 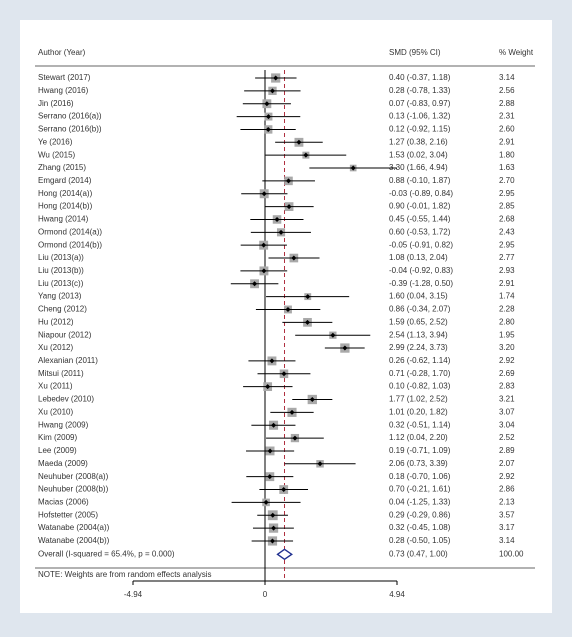 What do you see at coordinates (418, 141) in the screenshot?
I see `estimate-label: 1.27 (0.38, 2.16)` at bounding box center [418, 141].